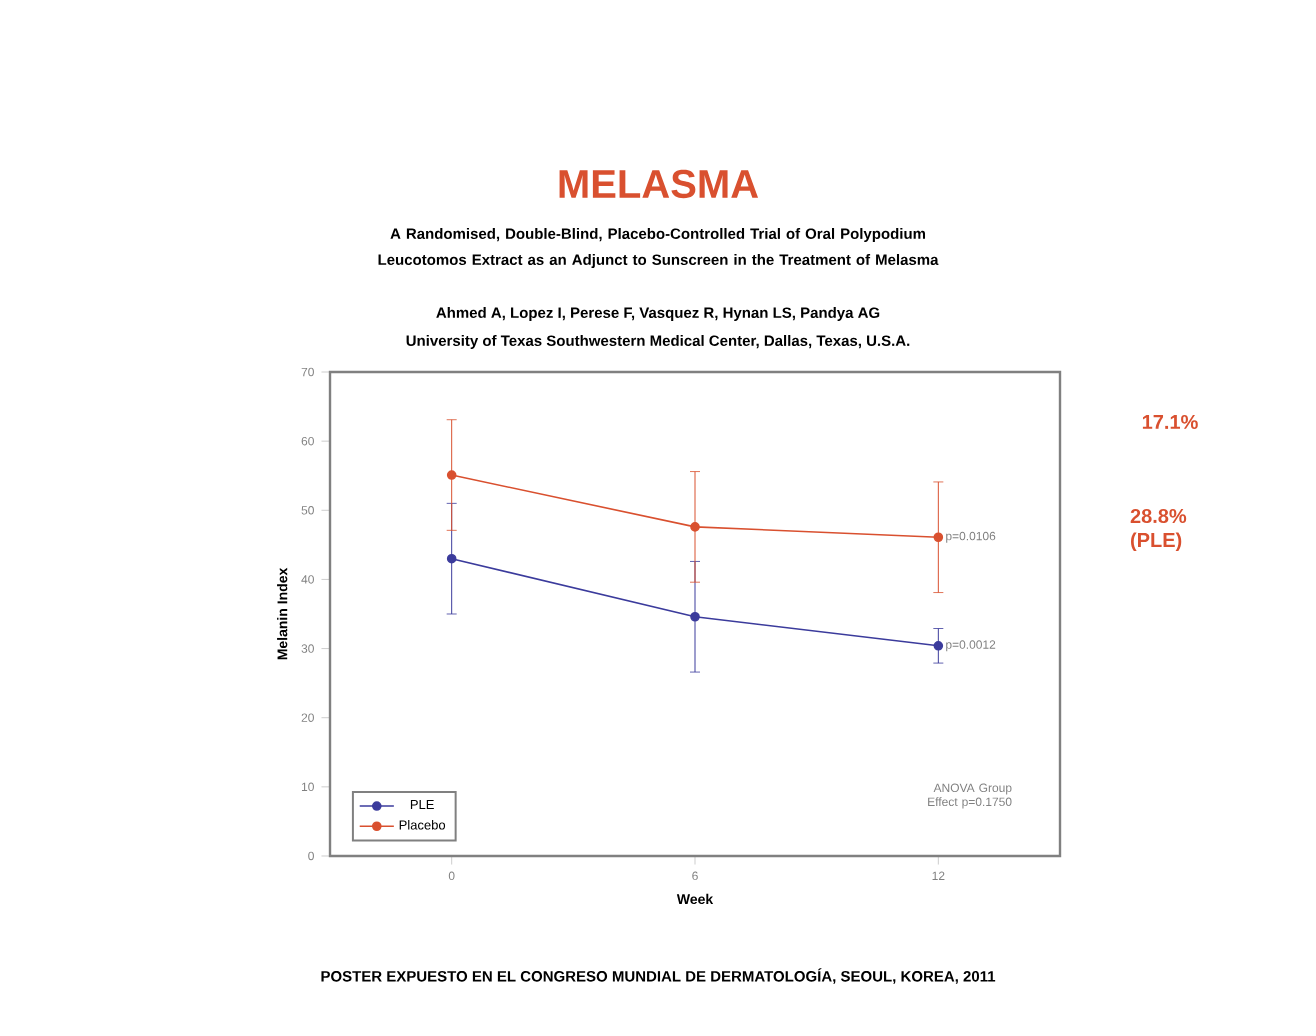 This screenshot has width=1316, height=1036. I want to click on text: 28.8% (PLE), so click(1158, 530).